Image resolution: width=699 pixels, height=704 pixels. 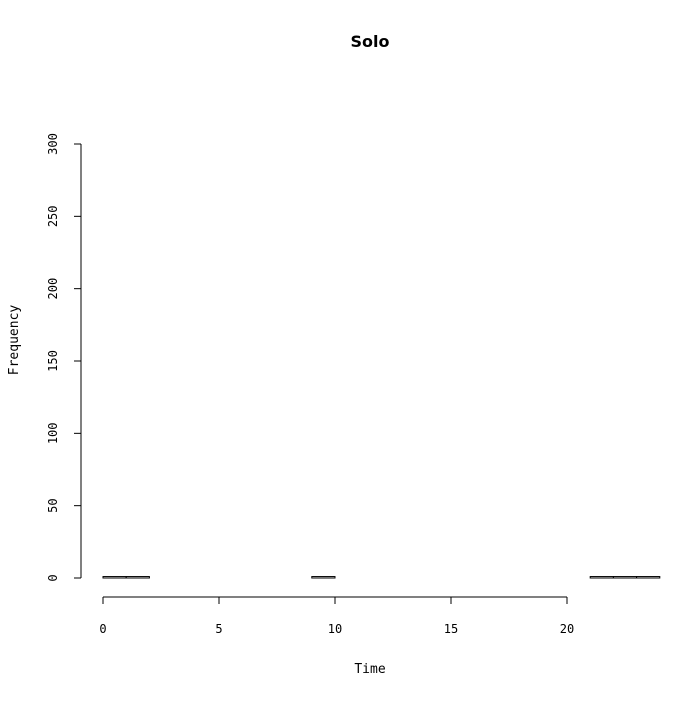 I want to click on y-tick-label: 0, so click(x=53, y=577).